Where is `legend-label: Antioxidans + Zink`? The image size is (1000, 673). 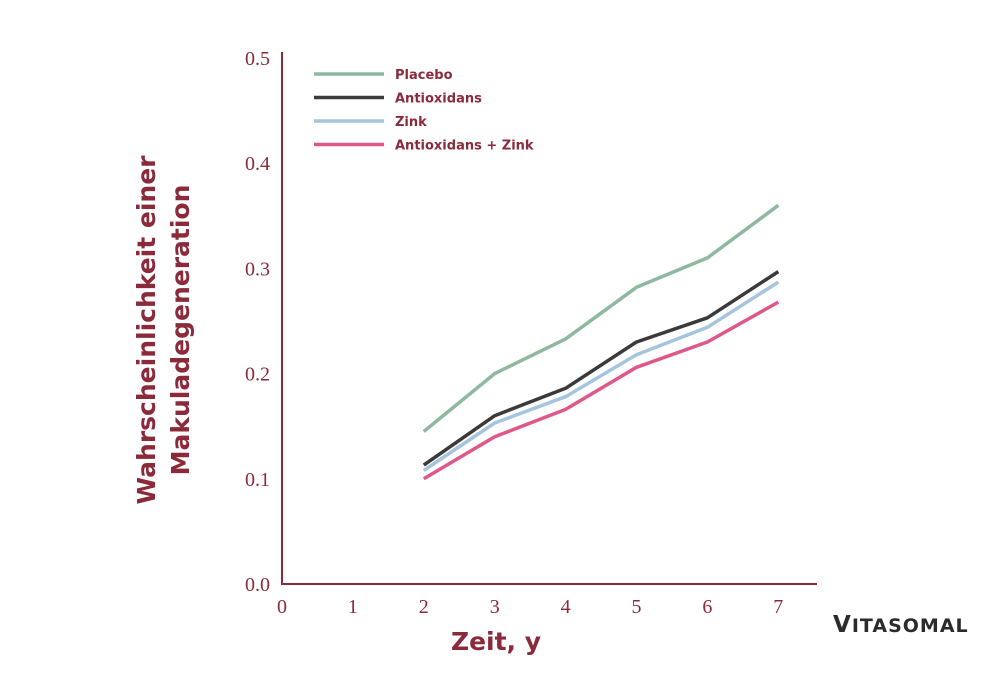 legend-label: Antioxidans + Zink is located at coordinates (464, 146).